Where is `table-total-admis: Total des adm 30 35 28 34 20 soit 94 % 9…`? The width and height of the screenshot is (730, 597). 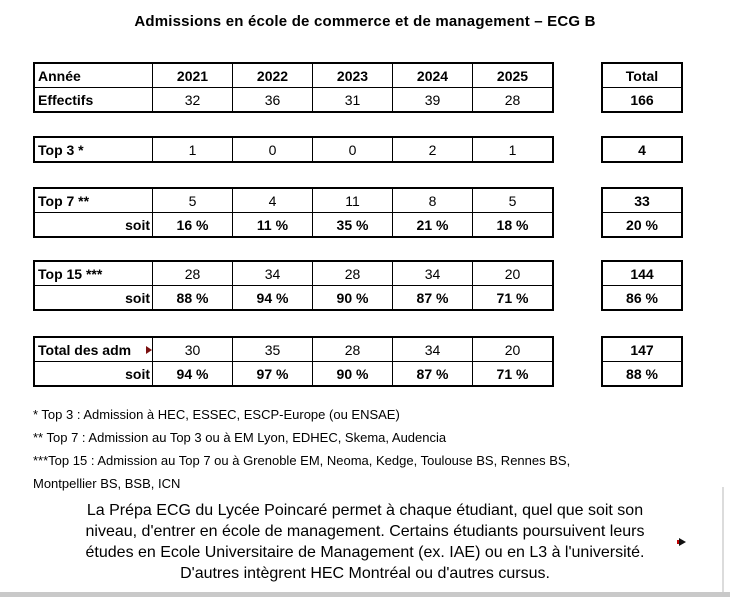
table-total-admis: Total des adm 30 35 28 34 20 soit 94 % 9… is located at coordinates (293, 361).